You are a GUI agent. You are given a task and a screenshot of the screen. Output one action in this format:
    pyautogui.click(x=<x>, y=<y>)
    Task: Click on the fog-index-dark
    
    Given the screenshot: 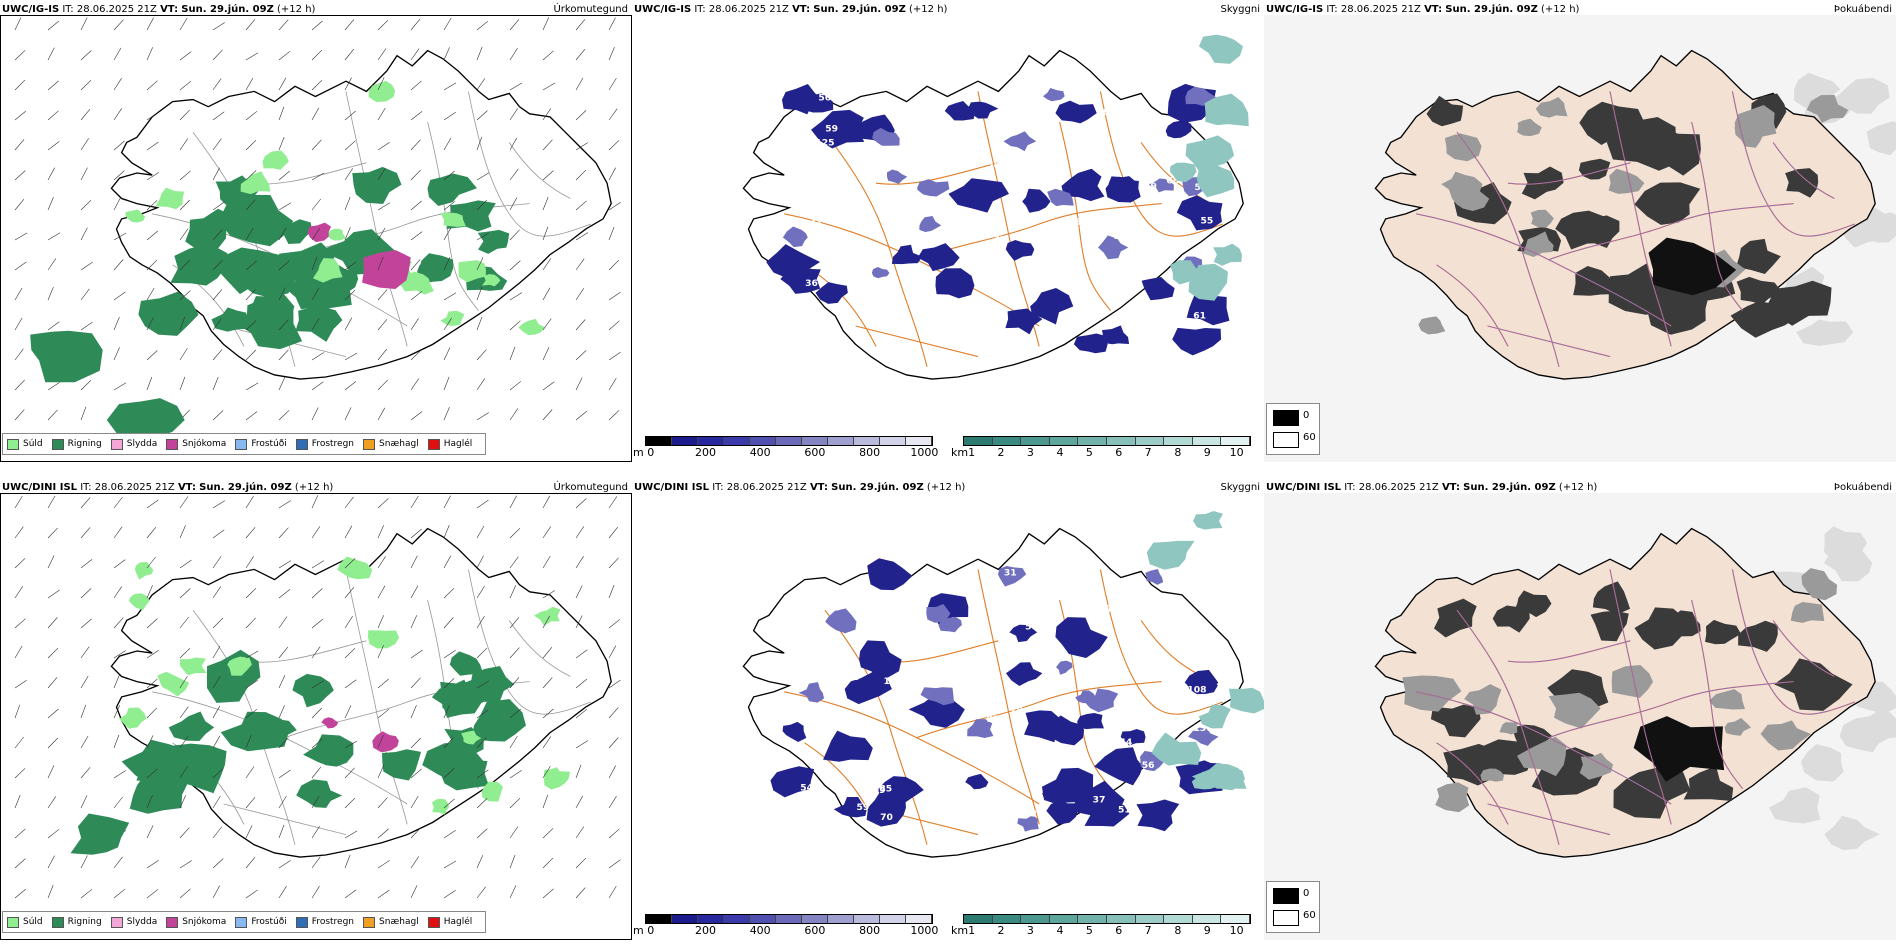 What is the action you would take?
    pyautogui.click(x=1708, y=783)
    